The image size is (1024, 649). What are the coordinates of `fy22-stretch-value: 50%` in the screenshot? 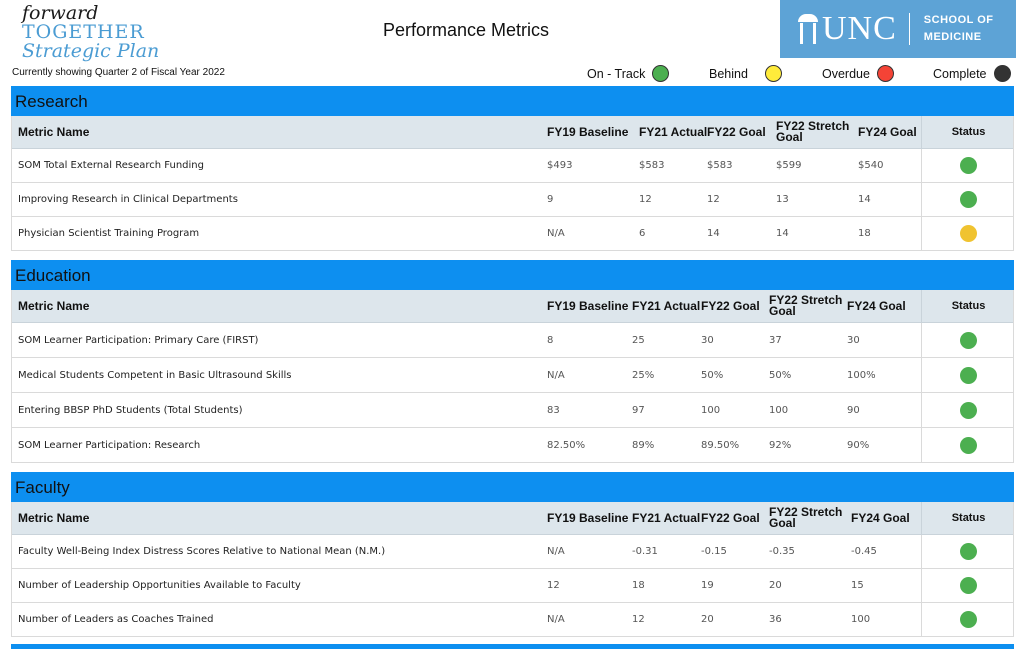 It's located at (780, 375).